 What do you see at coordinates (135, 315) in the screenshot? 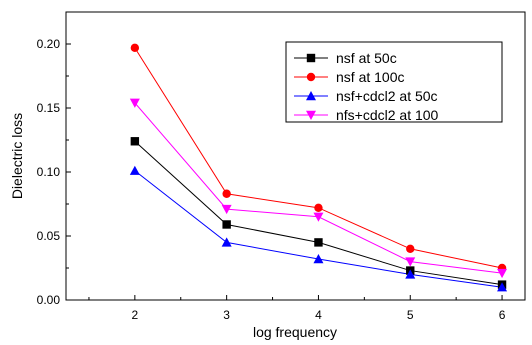
I see `x-tick-label: 2` at bounding box center [135, 315].